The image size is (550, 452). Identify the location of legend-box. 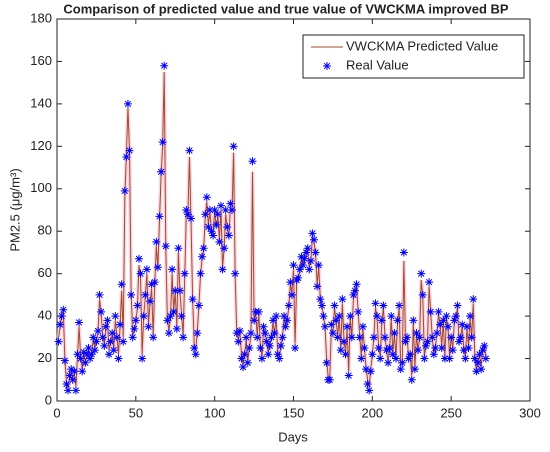
(413, 56).